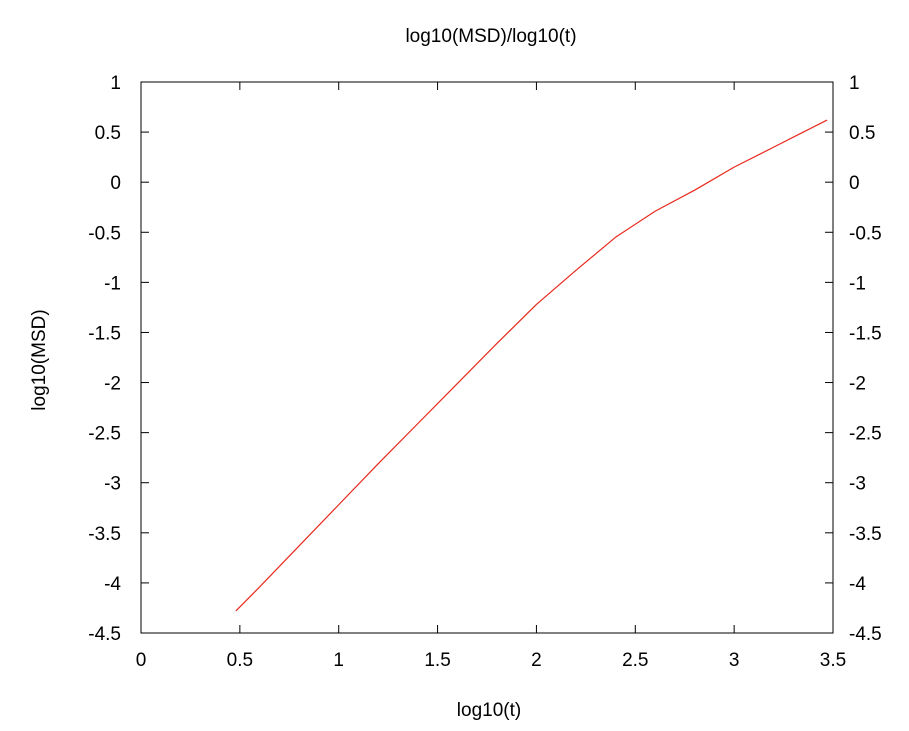  I want to click on y-axis-label: log10(MSD), so click(39, 359).